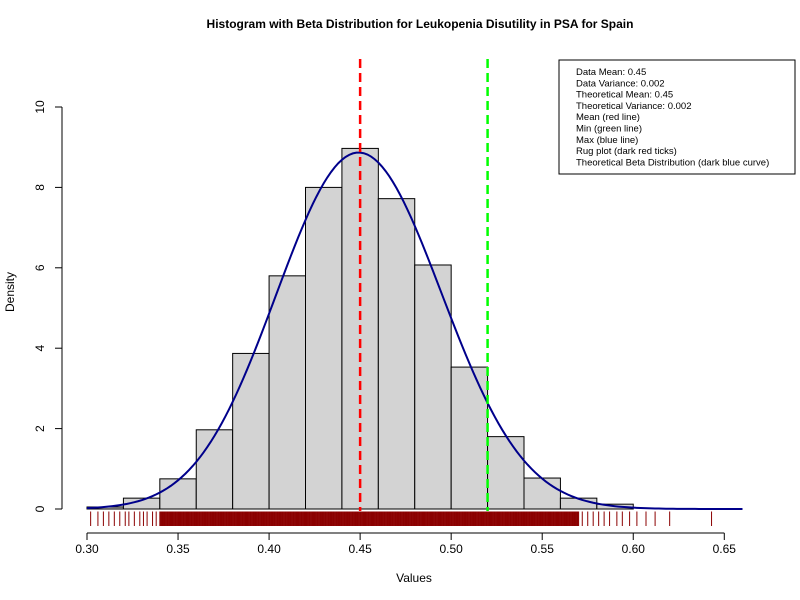 The width and height of the screenshot is (800, 600). I want to click on legend-entry: Rug plot (dark red ticks), so click(626, 151).